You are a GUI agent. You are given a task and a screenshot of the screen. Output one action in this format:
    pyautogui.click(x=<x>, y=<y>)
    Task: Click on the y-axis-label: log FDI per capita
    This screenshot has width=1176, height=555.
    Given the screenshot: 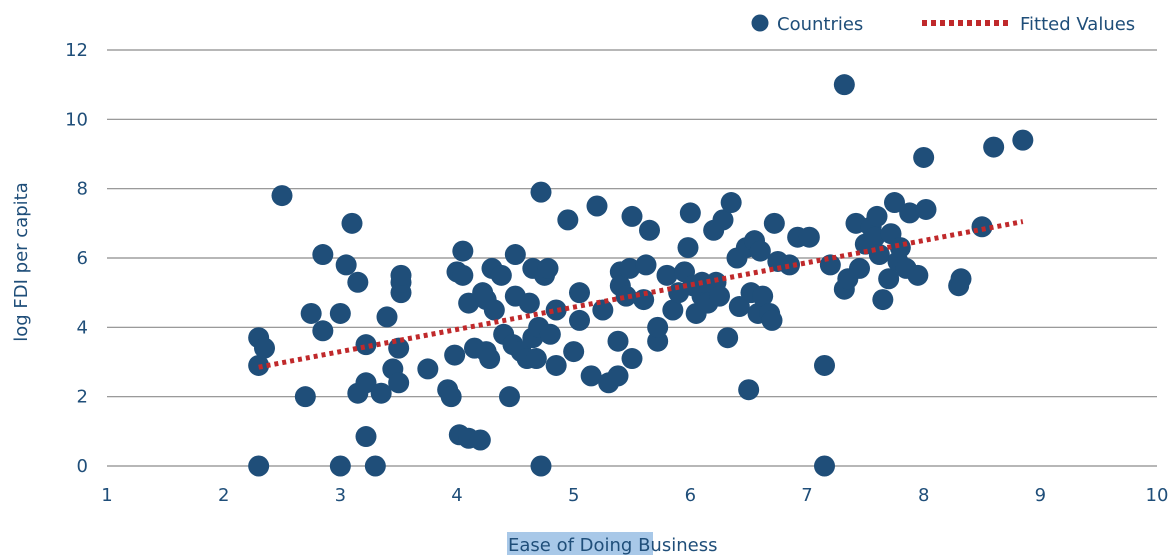 What is the action you would take?
    pyautogui.click(x=21, y=261)
    